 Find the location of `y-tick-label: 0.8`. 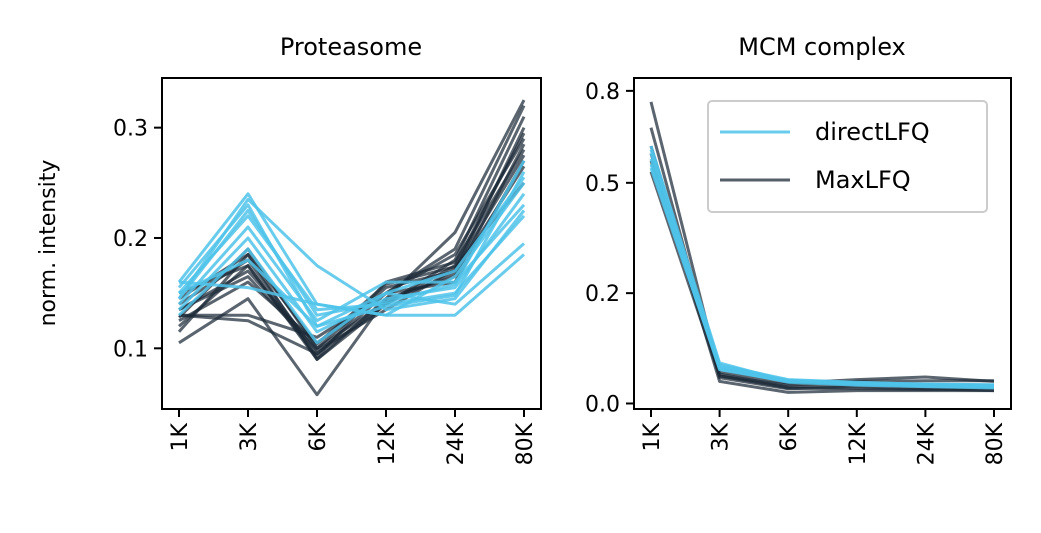

y-tick-label: 0.8 is located at coordinates (602, 92).